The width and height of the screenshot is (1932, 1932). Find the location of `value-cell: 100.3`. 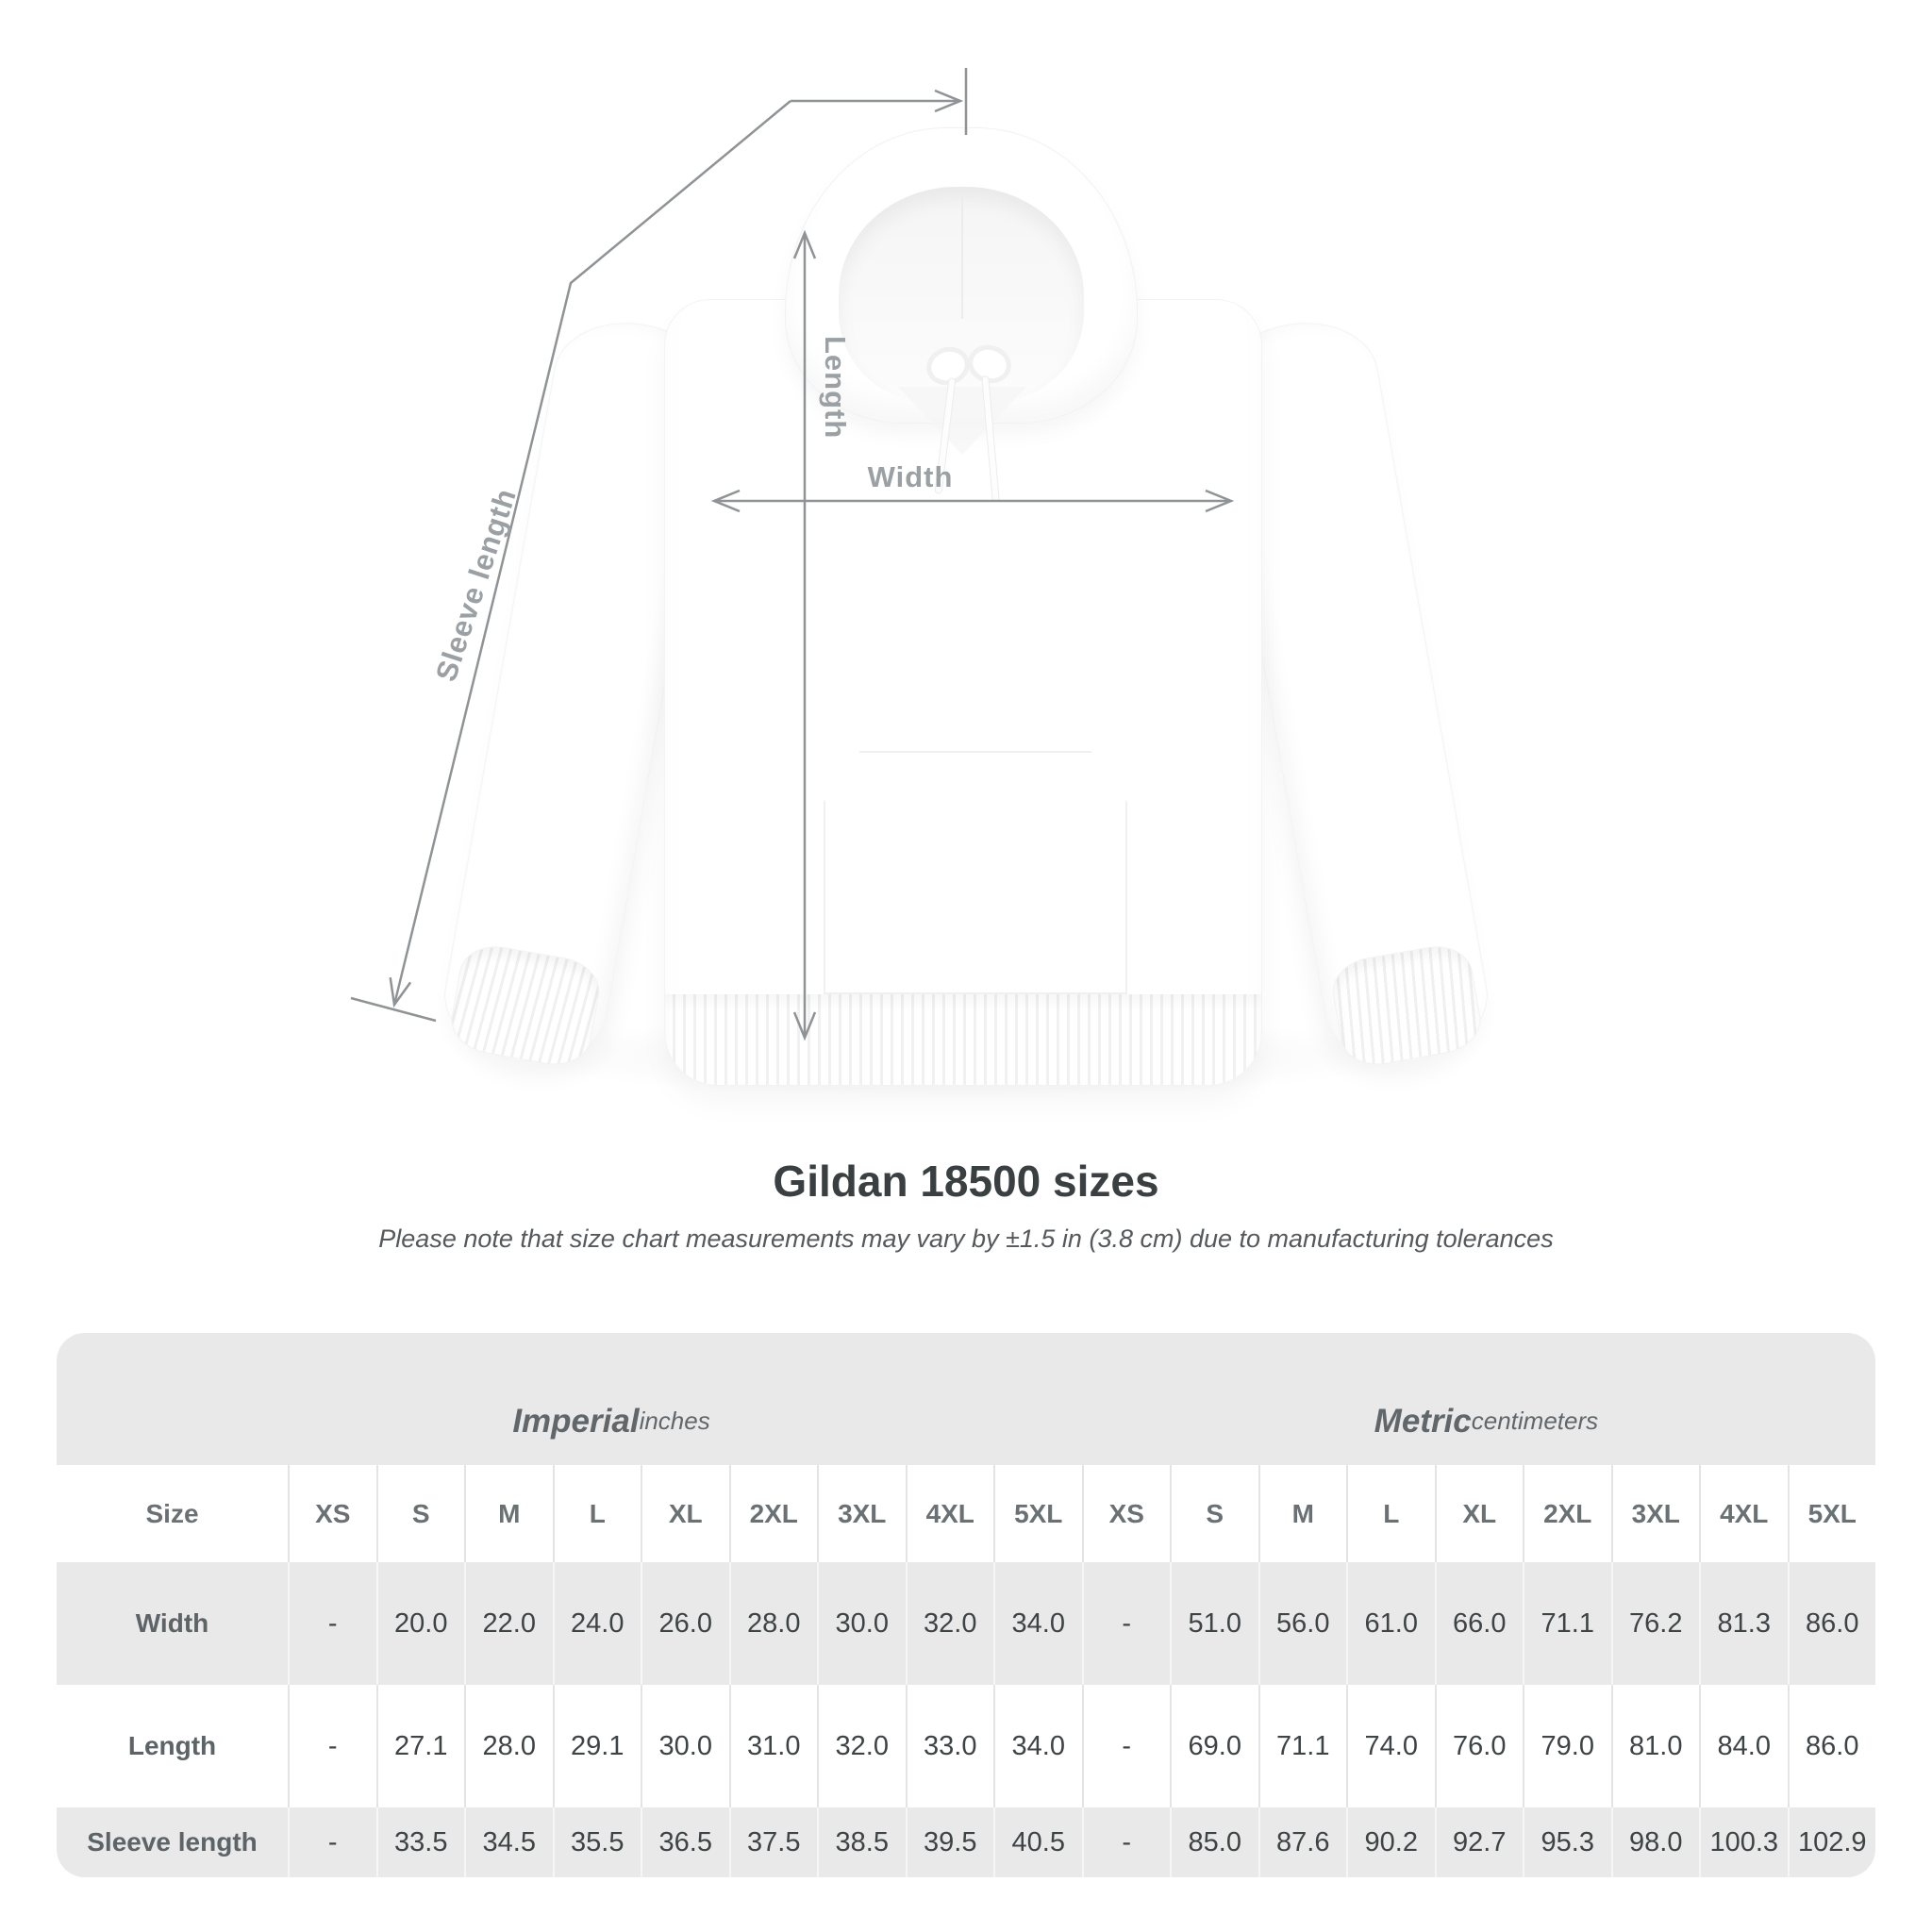

value-cell: 100.3 is located at coordinates (1743, 1842).